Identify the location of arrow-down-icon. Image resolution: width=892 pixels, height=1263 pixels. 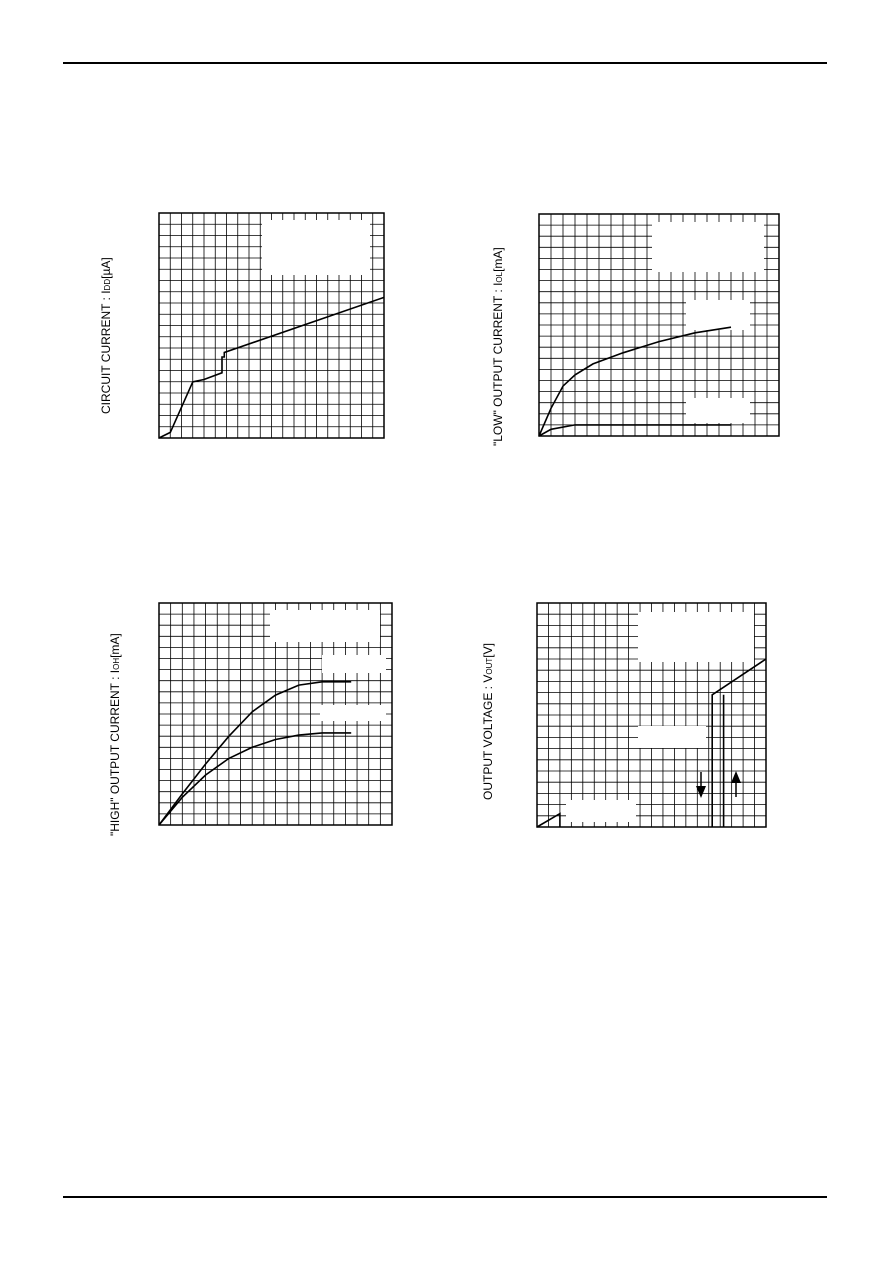
(701, 792).